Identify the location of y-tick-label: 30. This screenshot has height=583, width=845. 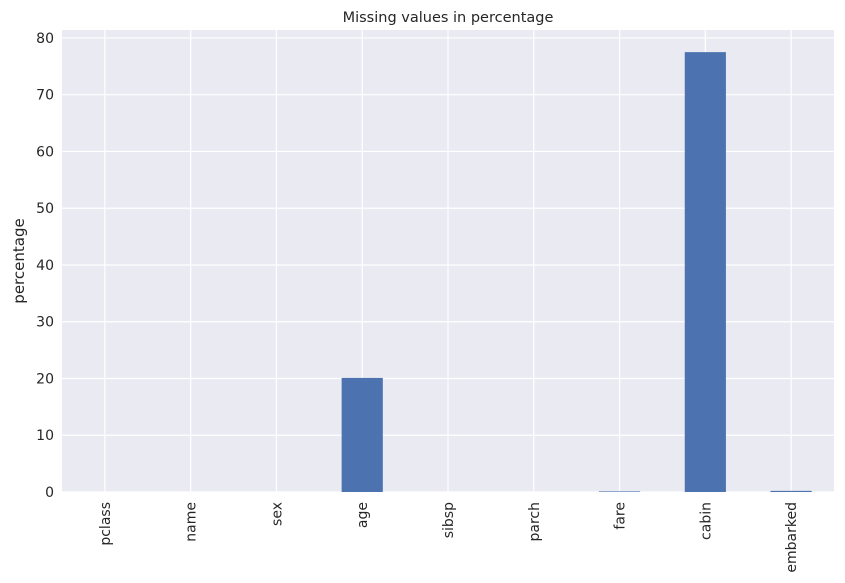
(45, 323).